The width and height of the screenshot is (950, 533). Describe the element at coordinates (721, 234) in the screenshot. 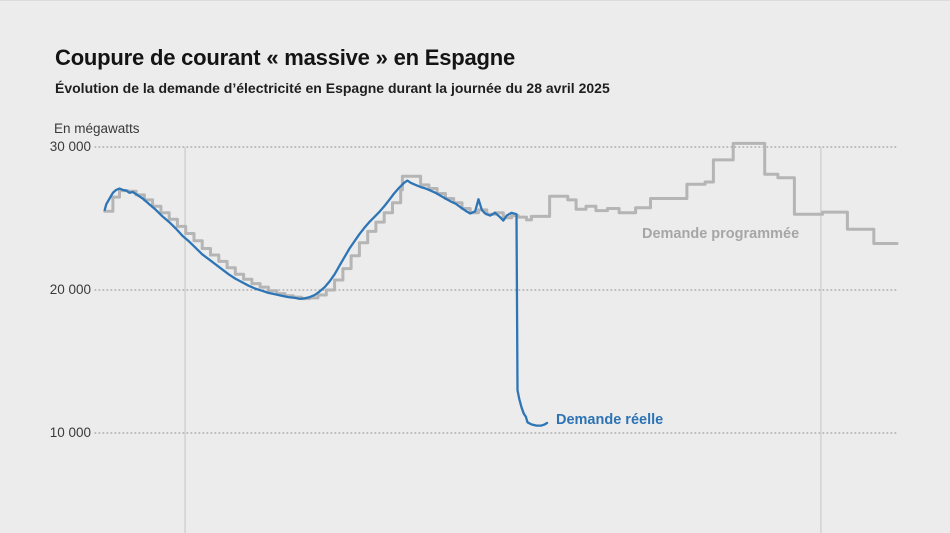

I see `series-label-demande-programmee: Demande programmée` at that location.